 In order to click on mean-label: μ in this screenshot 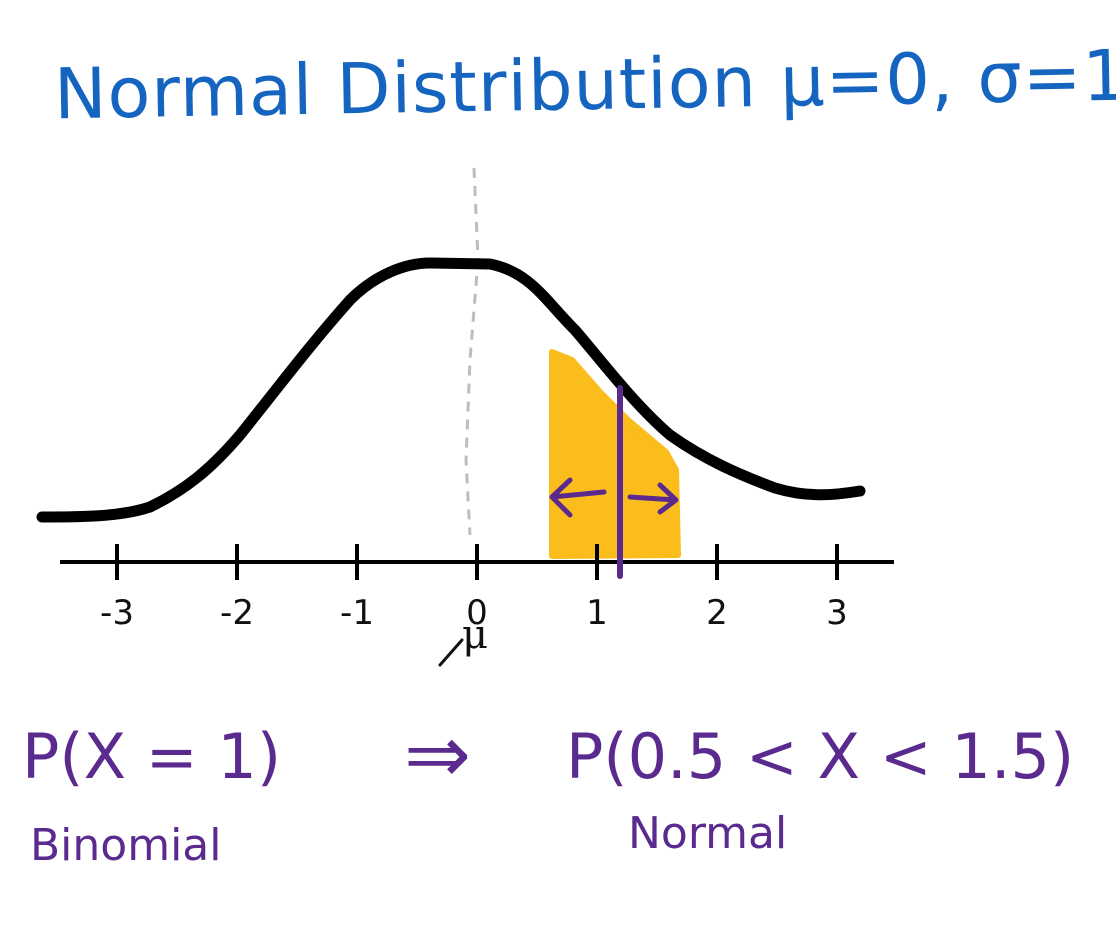, I will do `click(475, 635)`.